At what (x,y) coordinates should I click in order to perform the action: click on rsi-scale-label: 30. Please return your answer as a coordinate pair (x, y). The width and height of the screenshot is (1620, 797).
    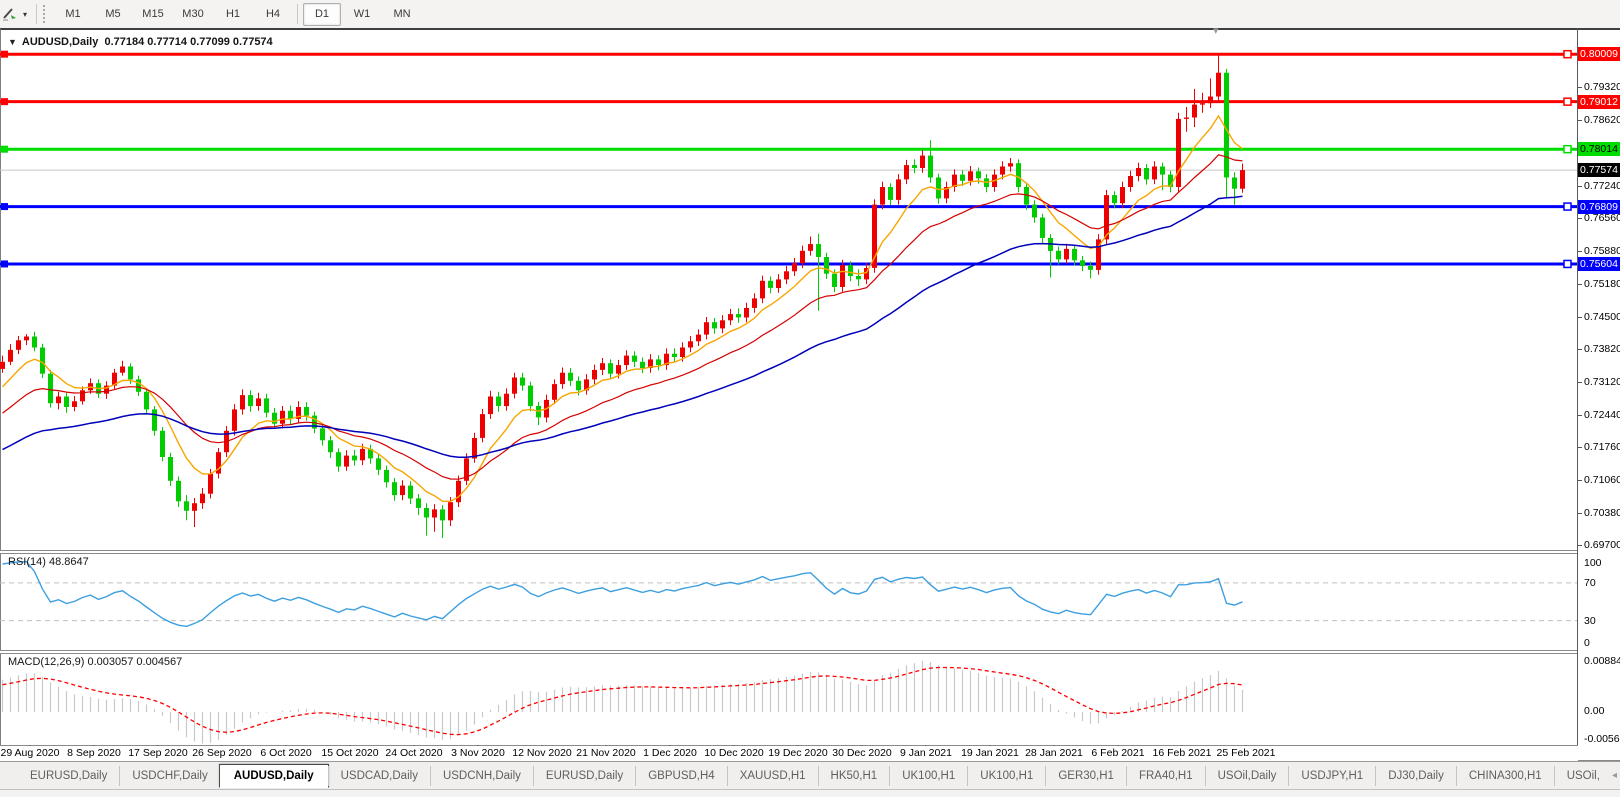
    Looking at the image, I should click on (1590, 621).